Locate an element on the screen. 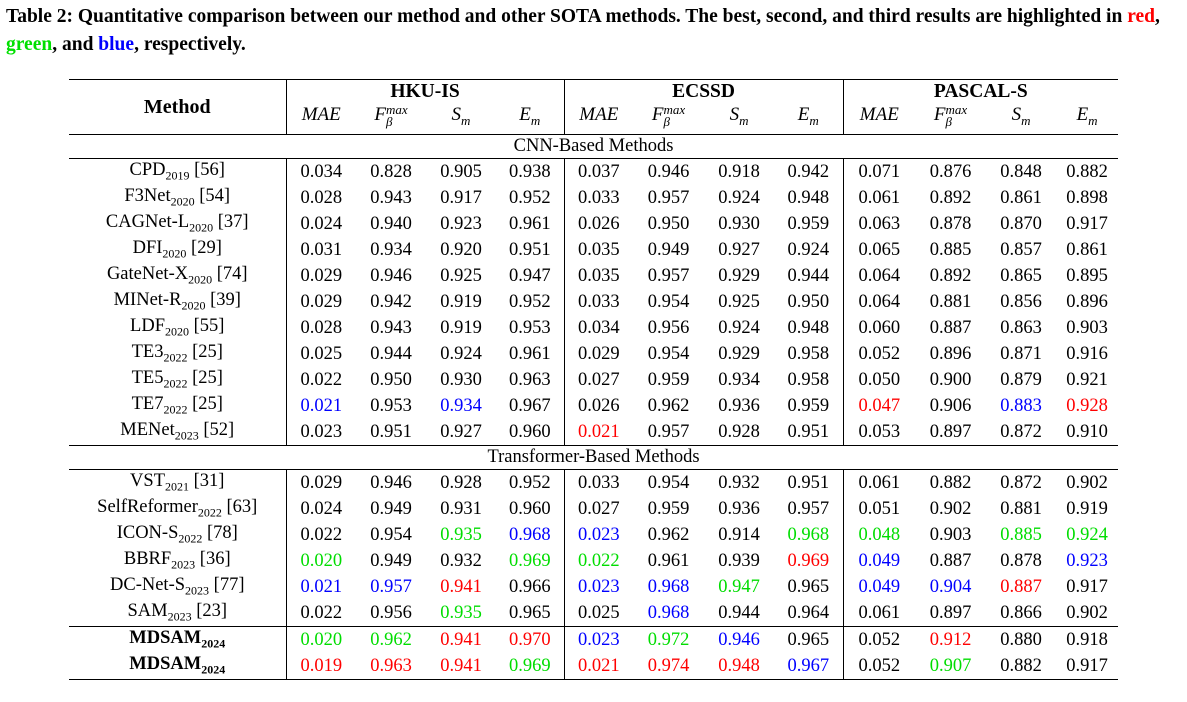 This screenshot has width=1187, height=702. metric-value: 0.034 is located at coordinates (320, 171).